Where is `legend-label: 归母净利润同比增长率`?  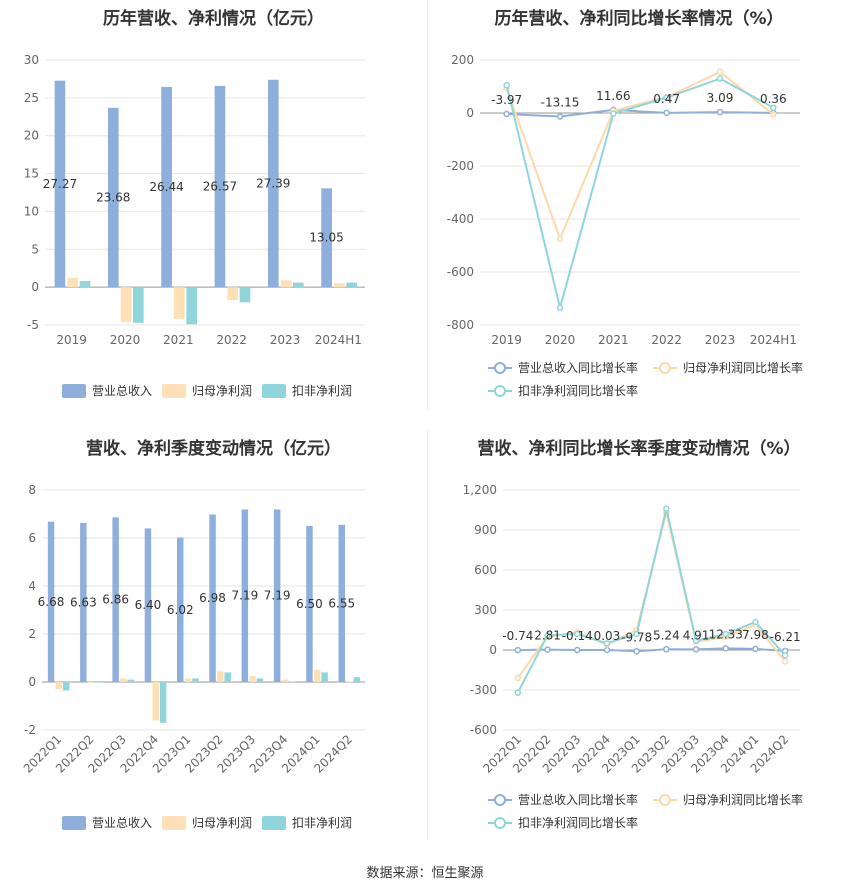 legend-label: 归母净利润同比增长率 is located at coordinates (743, 367).